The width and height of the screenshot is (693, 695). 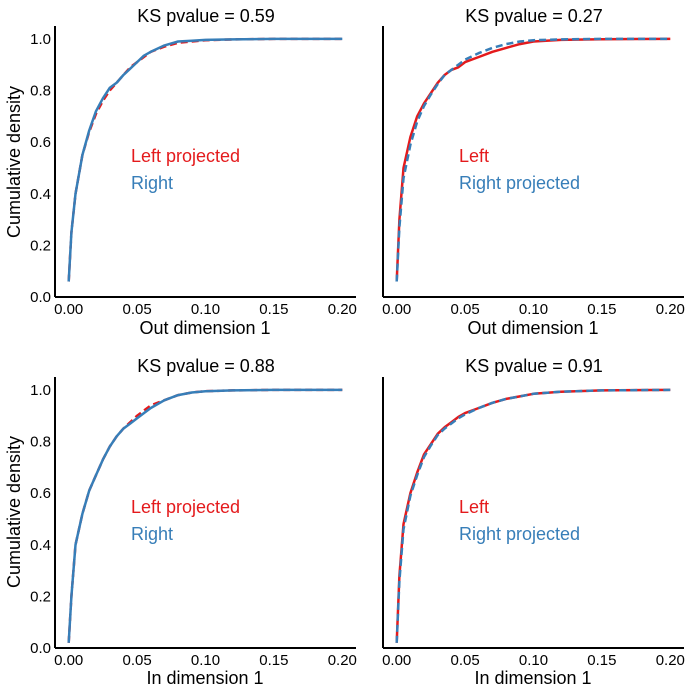 I want to click on panel-title: KS pvalue = 0.88, so click(x=206, y=366).